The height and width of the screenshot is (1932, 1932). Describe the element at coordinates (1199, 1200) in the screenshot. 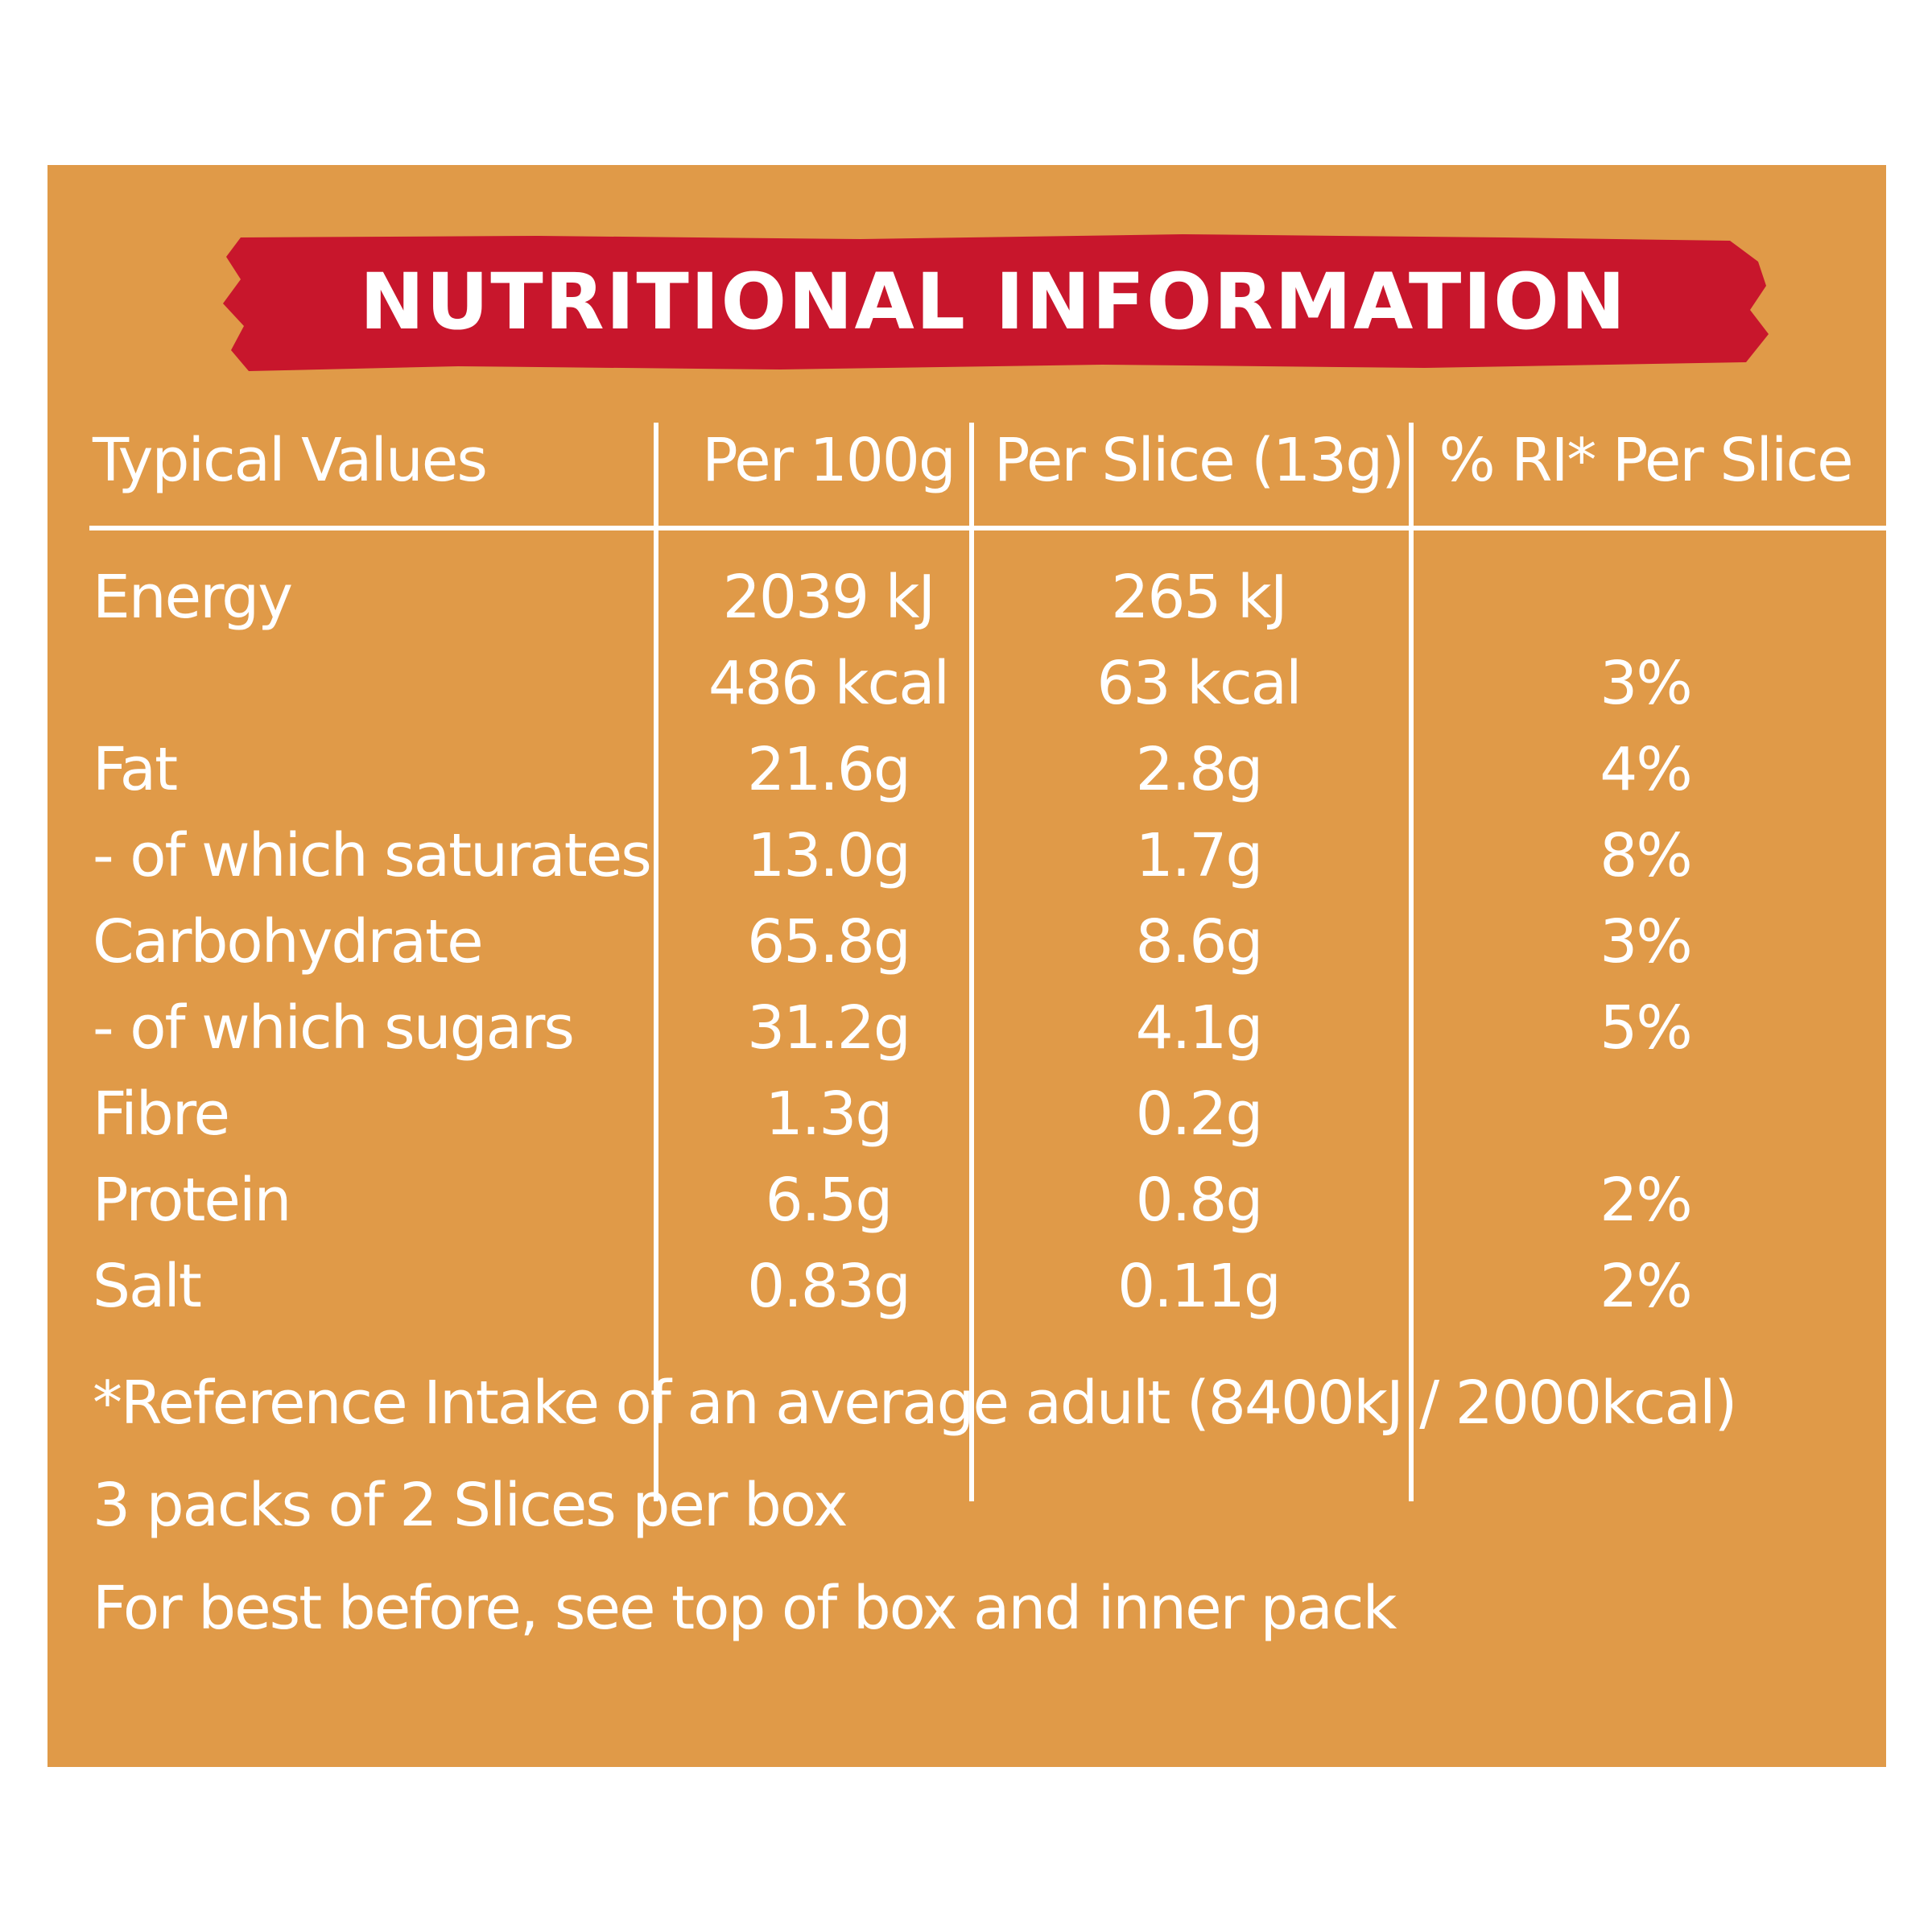

I see `row-per-slice: 0.8g` at that location.